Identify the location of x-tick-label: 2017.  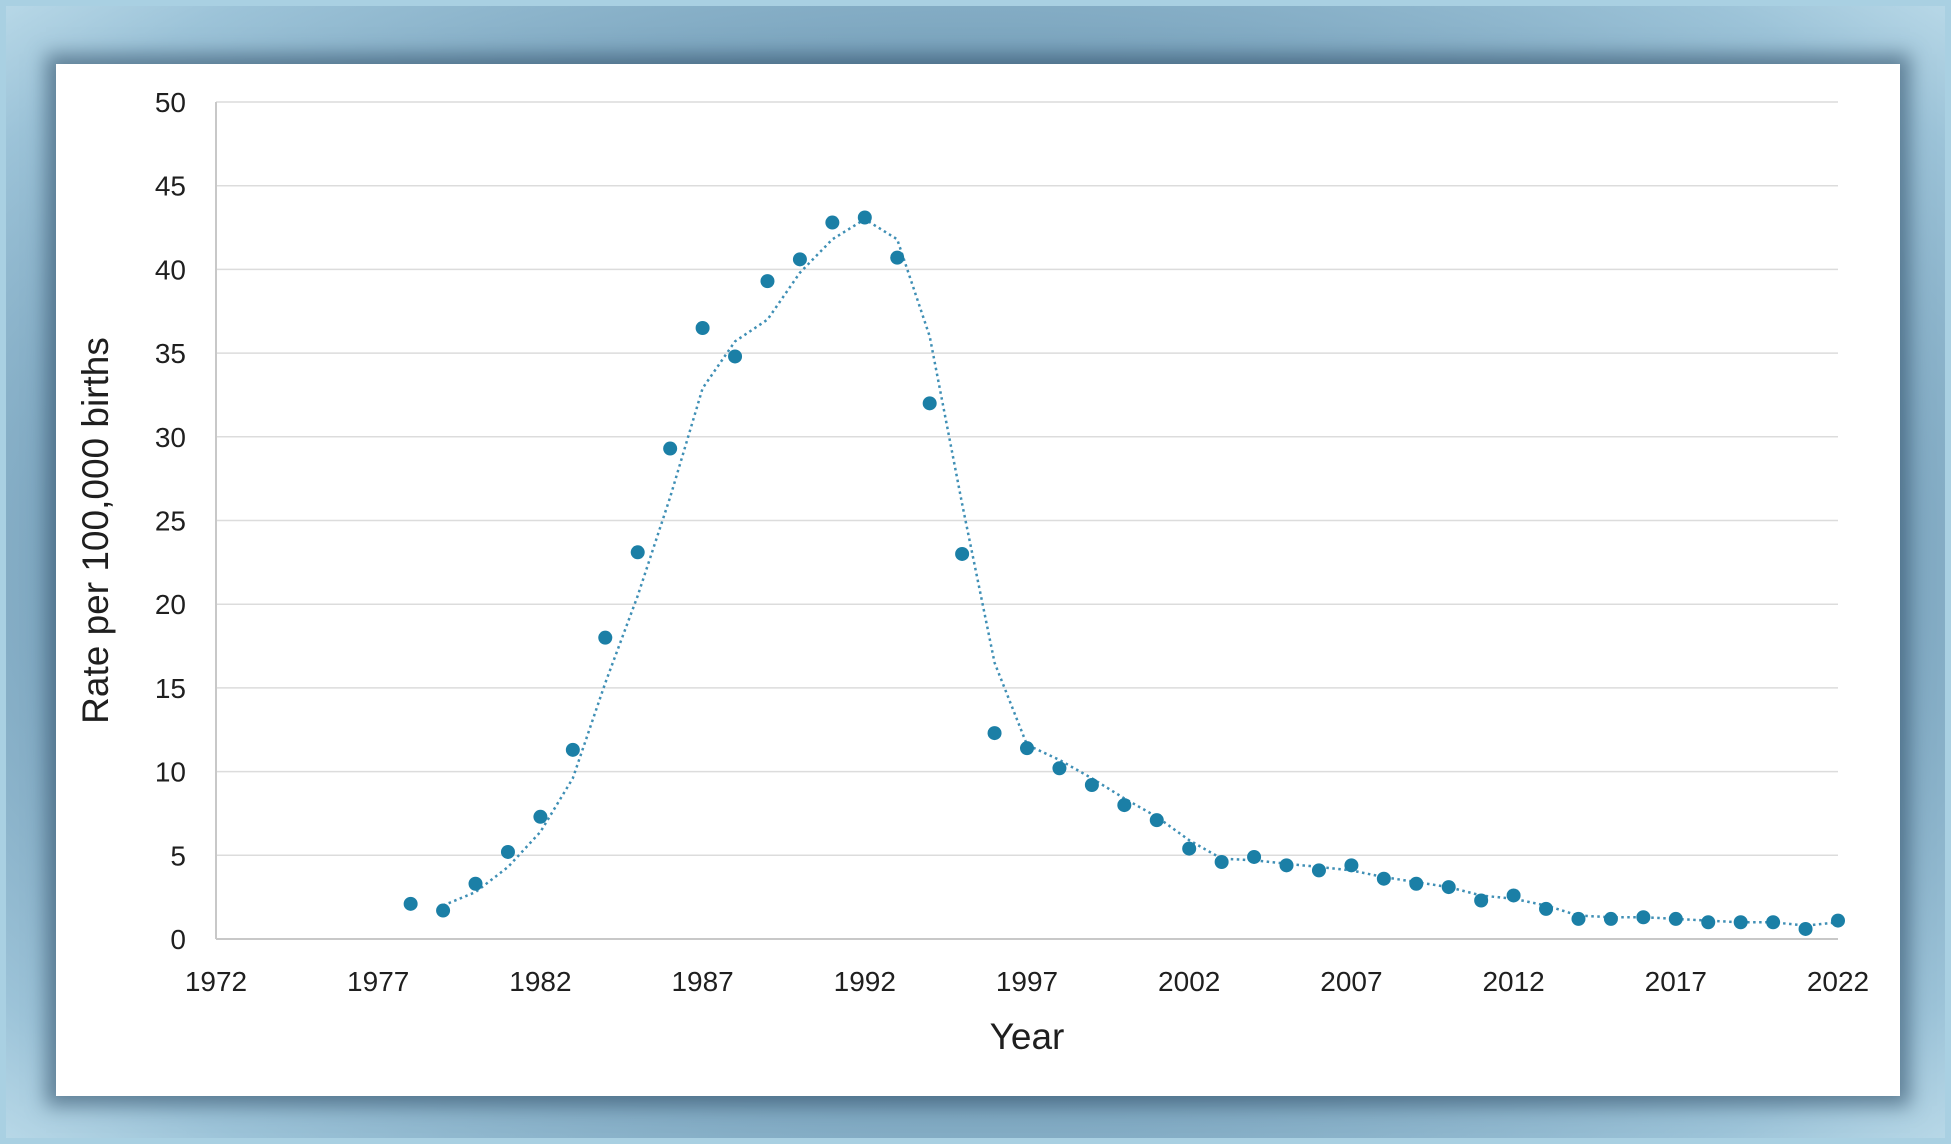
(1676, 981).